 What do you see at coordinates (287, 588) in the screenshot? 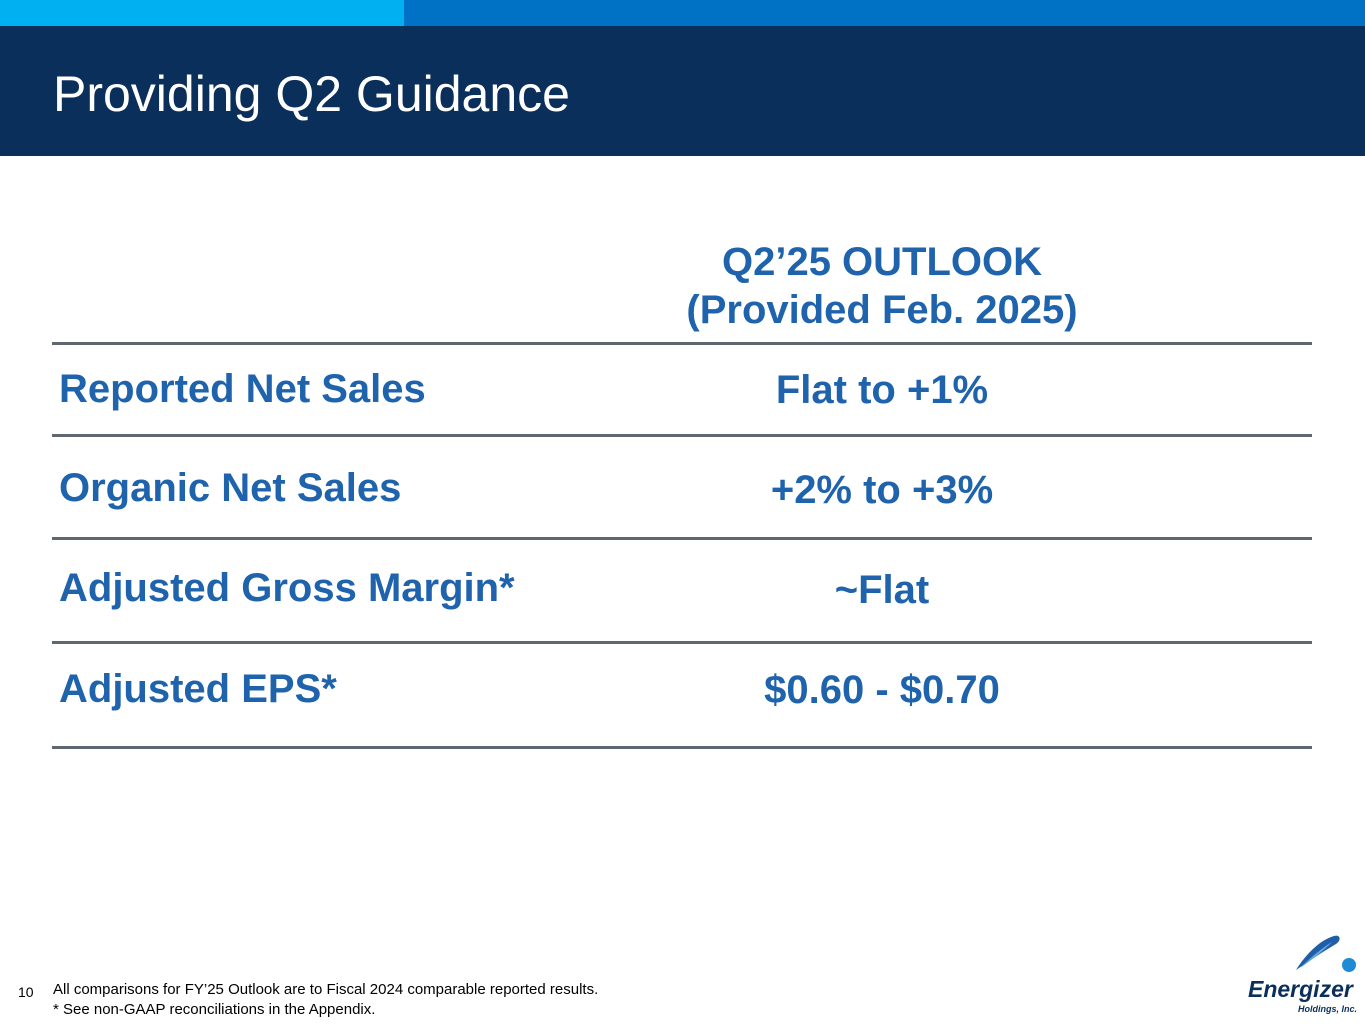
I see `row-label-adjusted-gross-margin: Adjusted Gross Margin*` at bounding box center [287, 588].